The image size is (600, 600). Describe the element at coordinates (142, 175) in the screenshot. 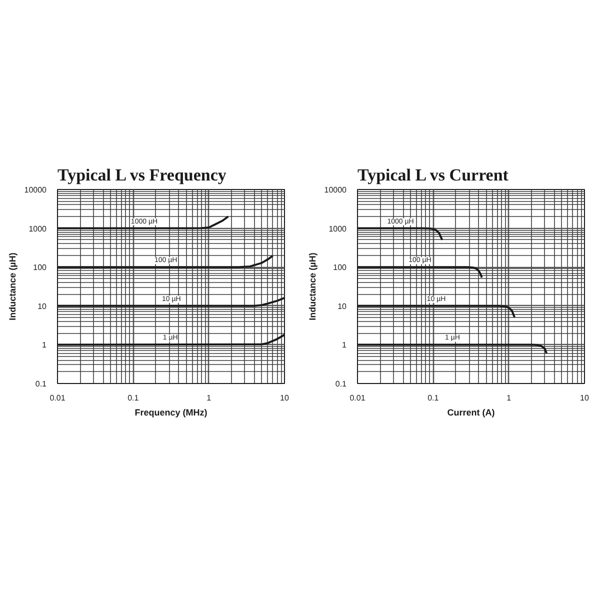

I see `chart-title: Typical L vs Frequency` at that location.